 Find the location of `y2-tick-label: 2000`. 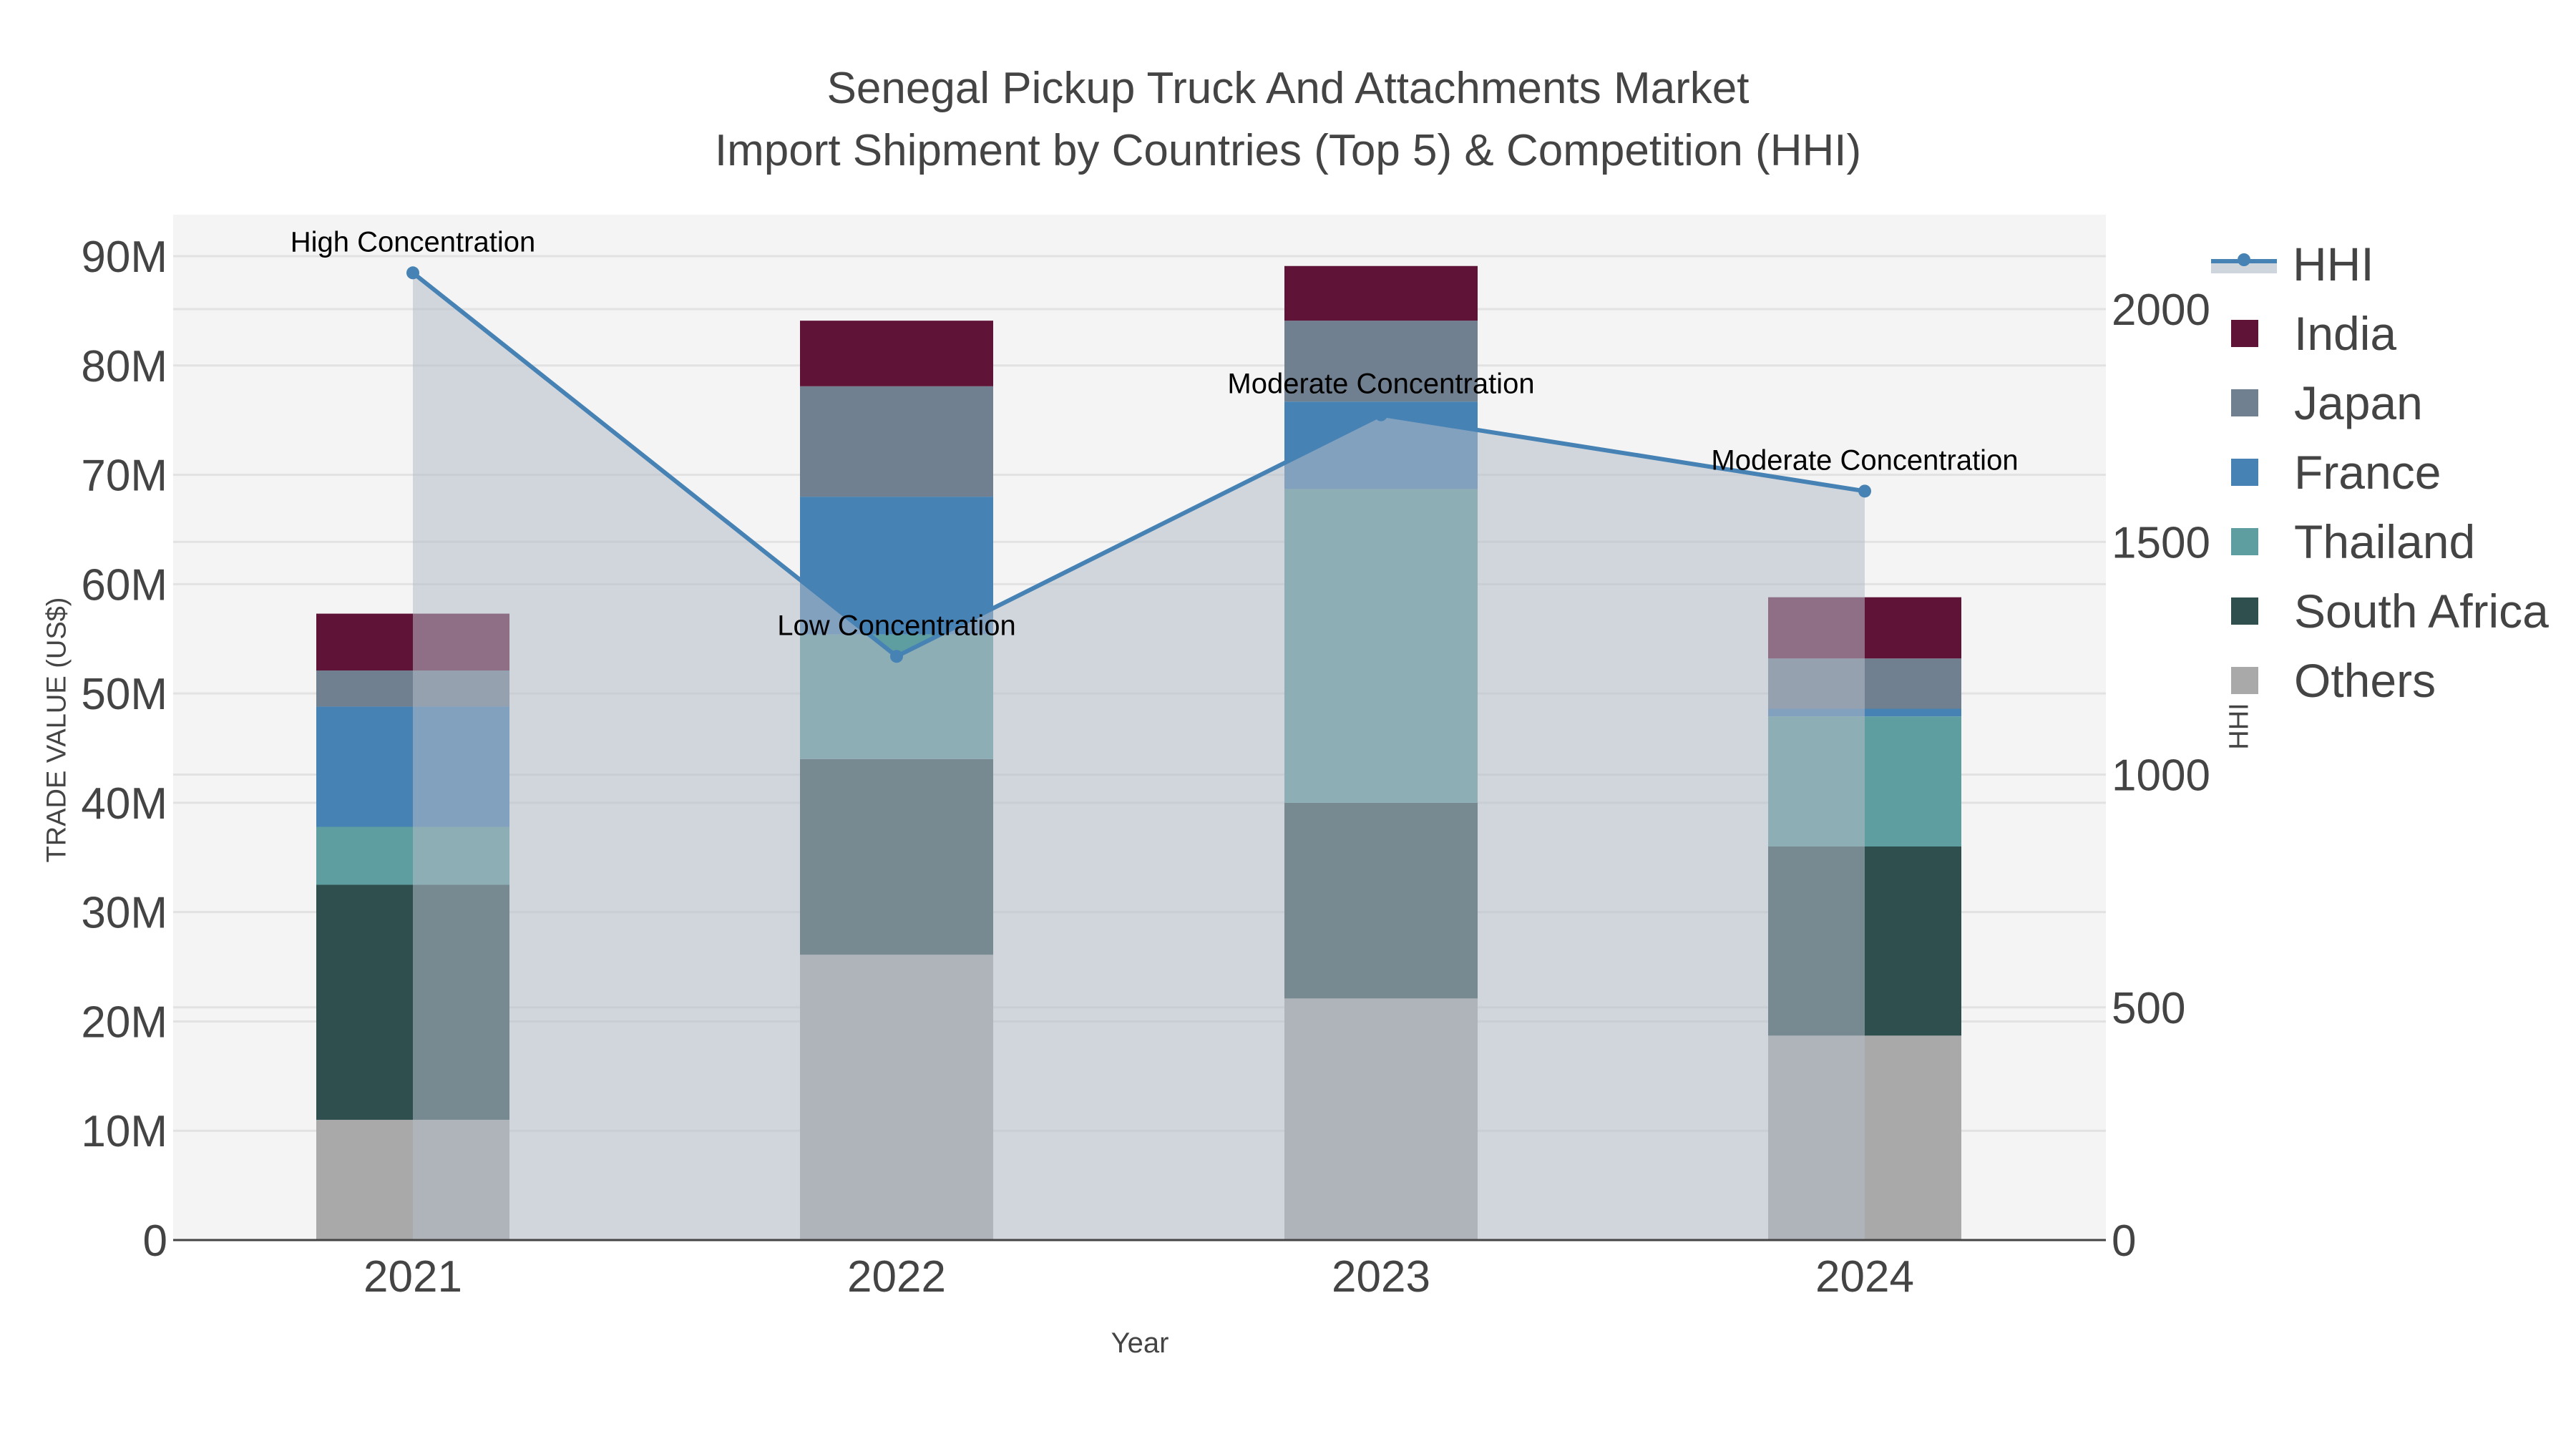

y2-tick-label: 2000 is located at coordinates (2161, 310).